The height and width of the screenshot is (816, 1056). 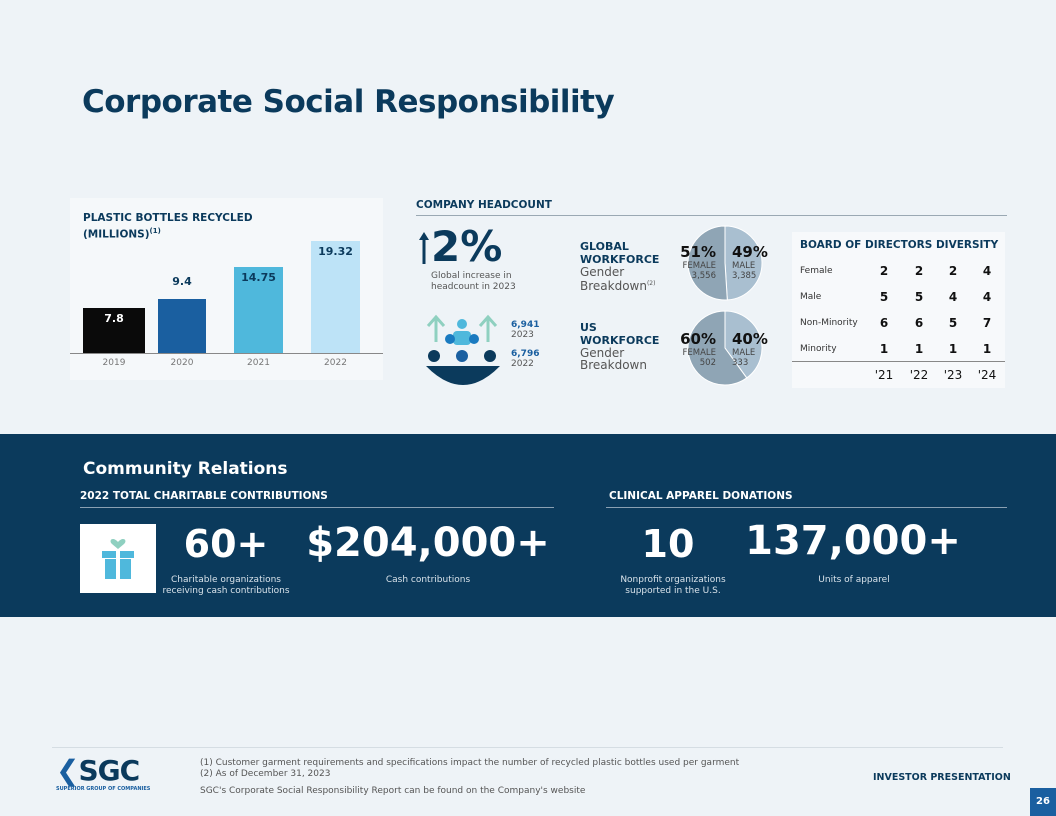 I want to click on year-2022: 2022, so click(x=522, y=364).